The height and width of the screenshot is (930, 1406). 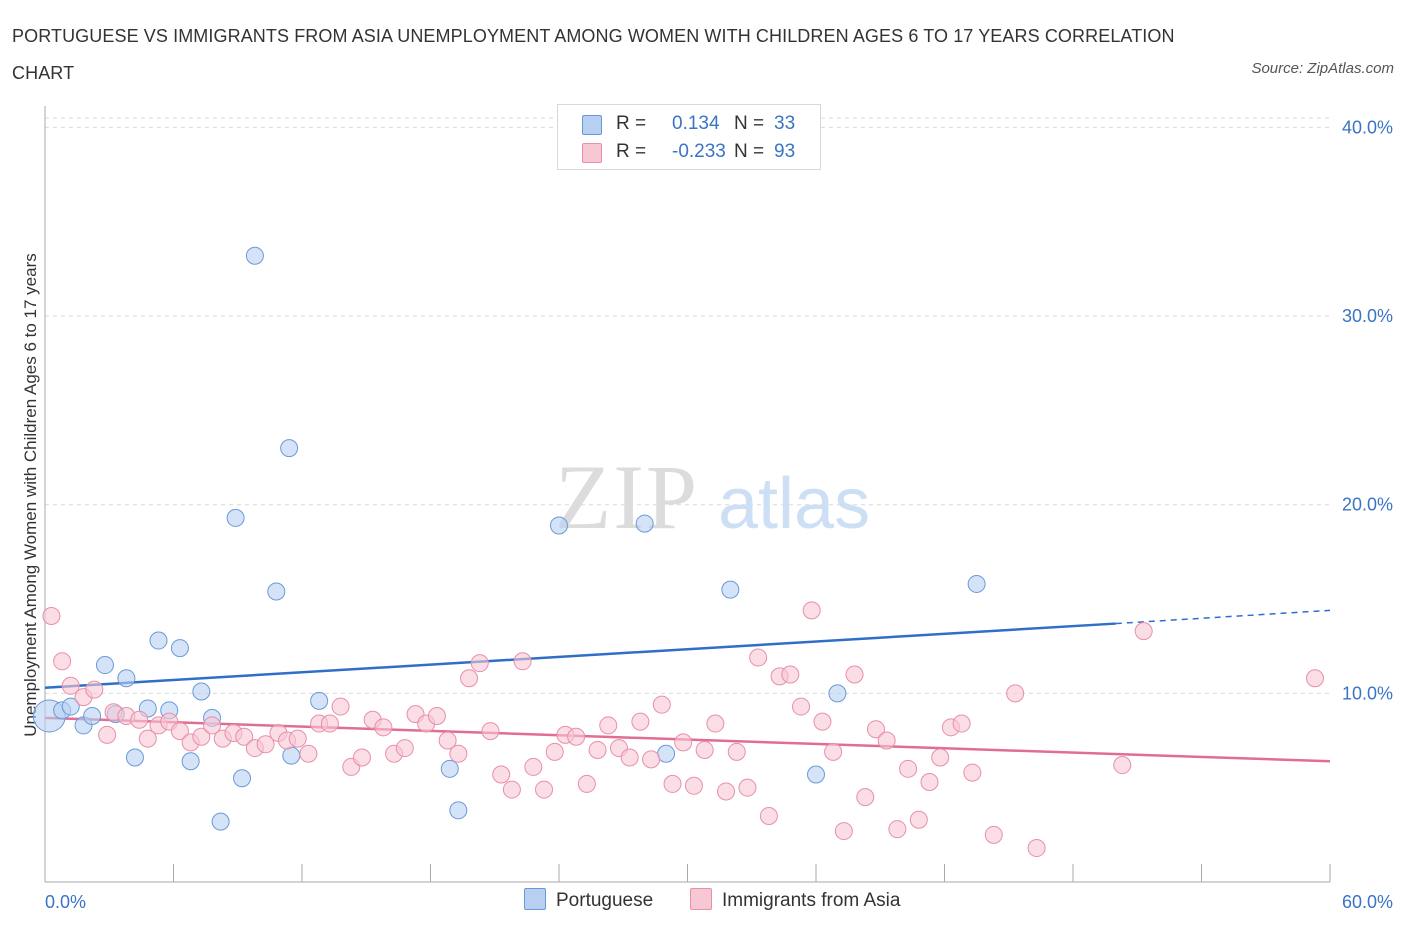 I want to click on watermark-atlas: atlas, so click(x=794, y=504).